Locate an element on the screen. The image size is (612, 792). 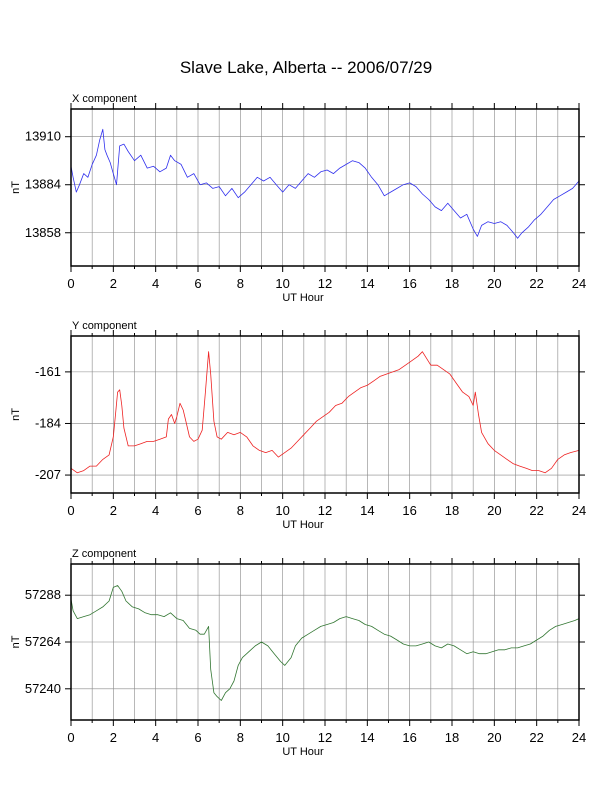
panel-title: Y component is located at coordinates (104, 326).